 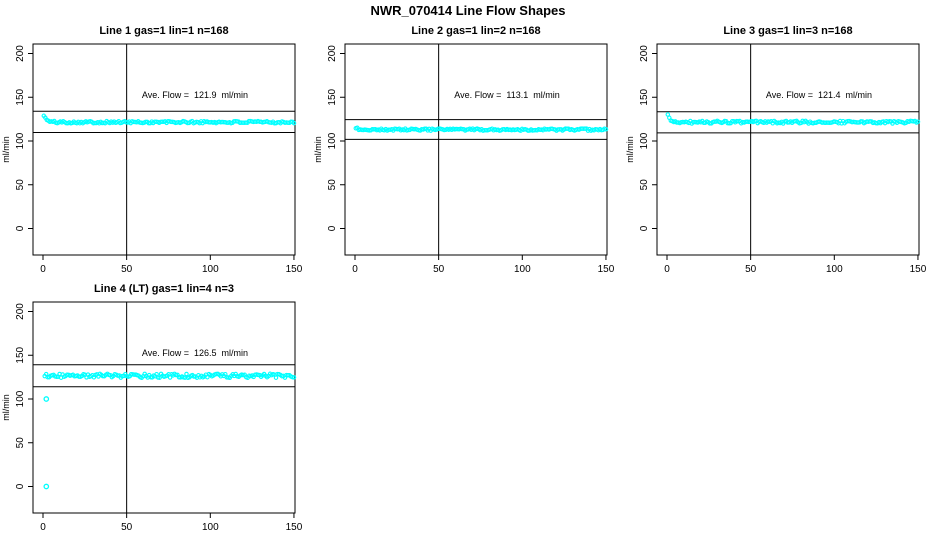 I want to click on ave-flow-annotation-line3: Ave. Flow = 121.4 ml/min, so click(x=819, y=95).